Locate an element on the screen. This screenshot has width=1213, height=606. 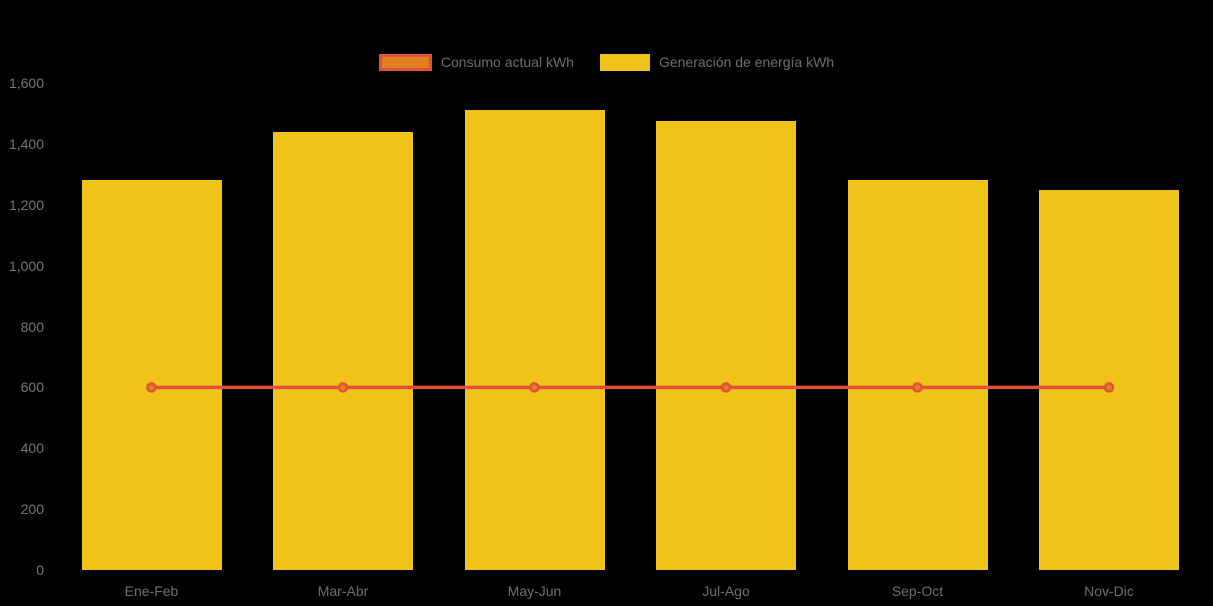
generation-bar-Nov-Dic is located at coordinates (1109, 379).